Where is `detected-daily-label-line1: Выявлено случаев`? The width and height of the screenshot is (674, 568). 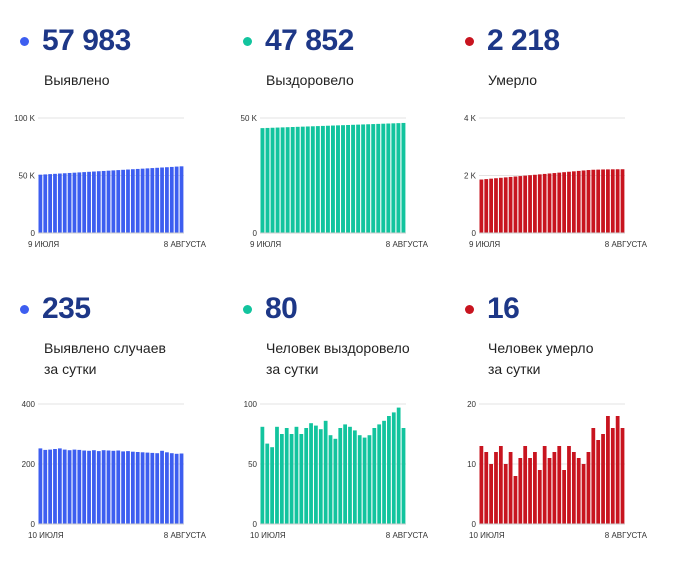
detected-daily-label-line1: Выявлено случаев is located at coordinates (105, 348).